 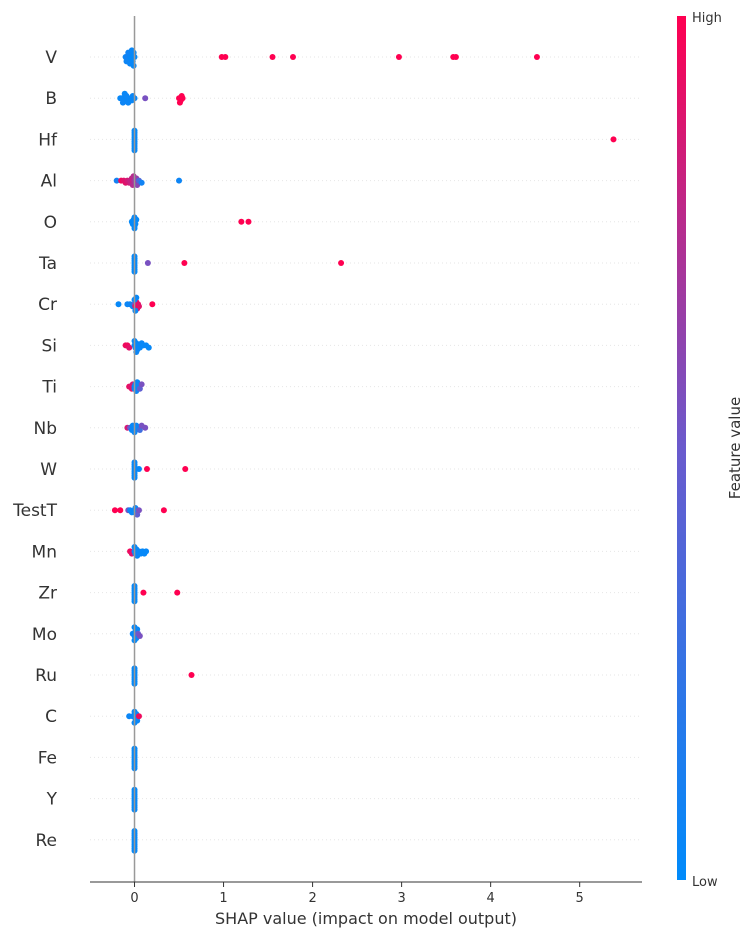 I want to click on feature-label-cr: Cr, so click(x=47, y=305).